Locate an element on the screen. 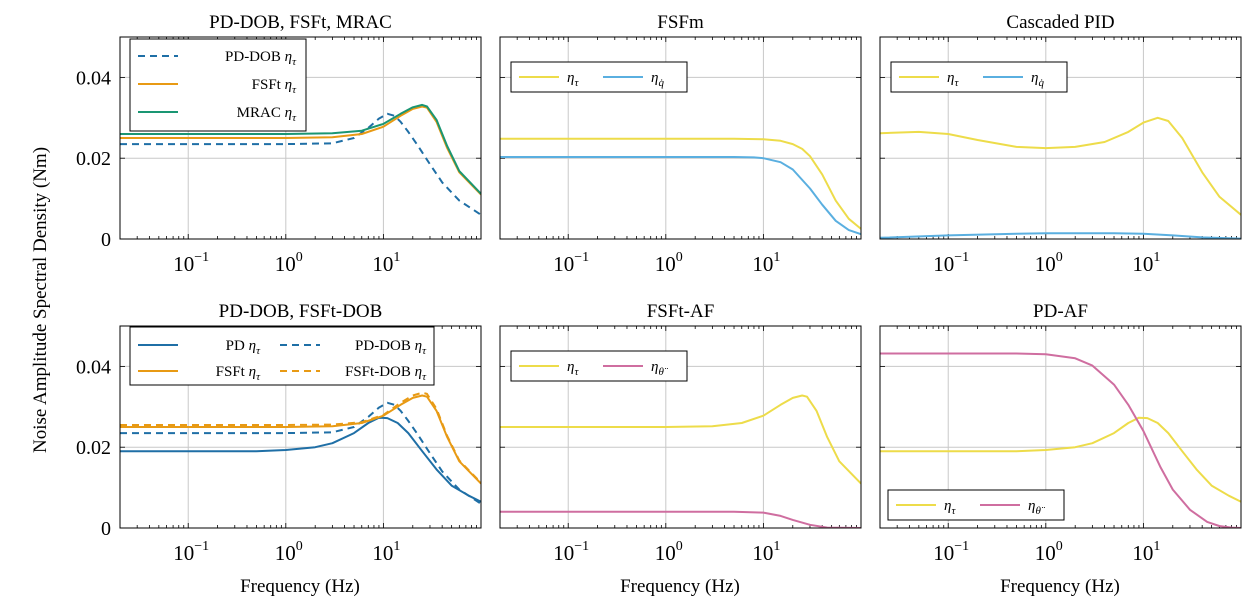 The image size is (1248, 603). chart-p3: Cascaded PID 10⁻¹ 10⁰ 10¹ ητ ηq̇ is located at coordinates (1060, 144).